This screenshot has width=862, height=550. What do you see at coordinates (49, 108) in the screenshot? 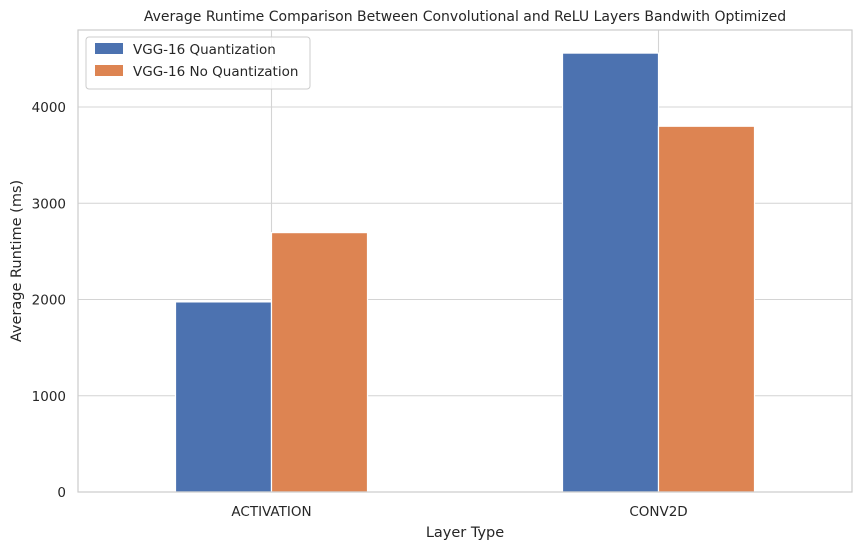
I see `y-tick-label: 4000` at bounding box center [49, 108].